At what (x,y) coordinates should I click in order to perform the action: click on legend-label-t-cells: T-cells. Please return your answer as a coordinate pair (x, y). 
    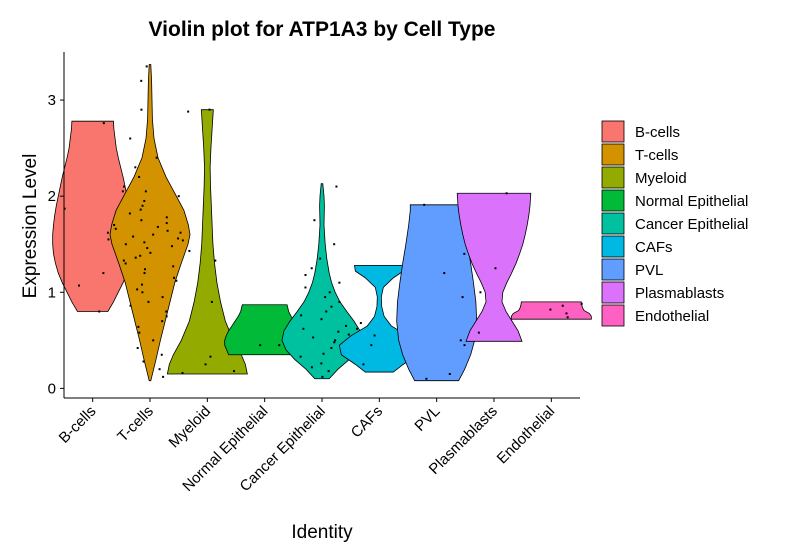
    Looking at the image, I should click on (656, 155).